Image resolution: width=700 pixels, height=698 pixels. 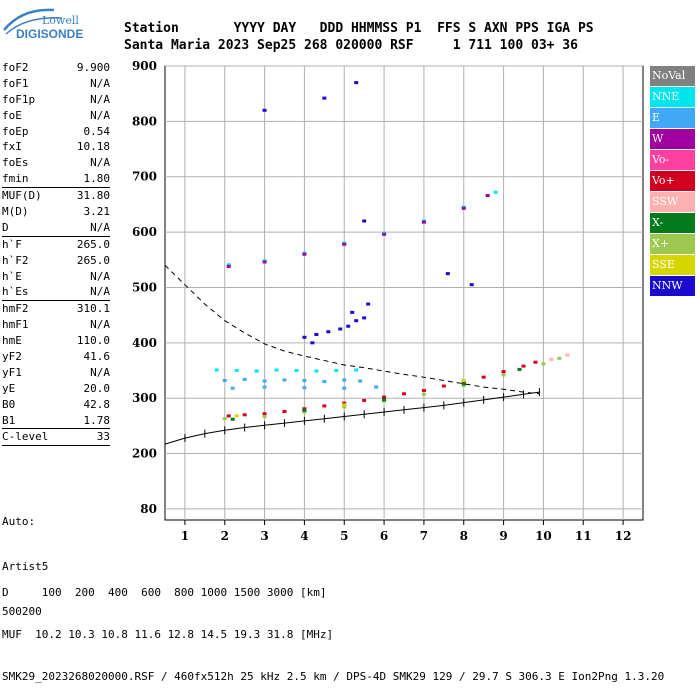 What do you see at coordinates (56, 292) in the screenshot?
I see `param-row: h`Es N/A` at bounding box center [56, 292].